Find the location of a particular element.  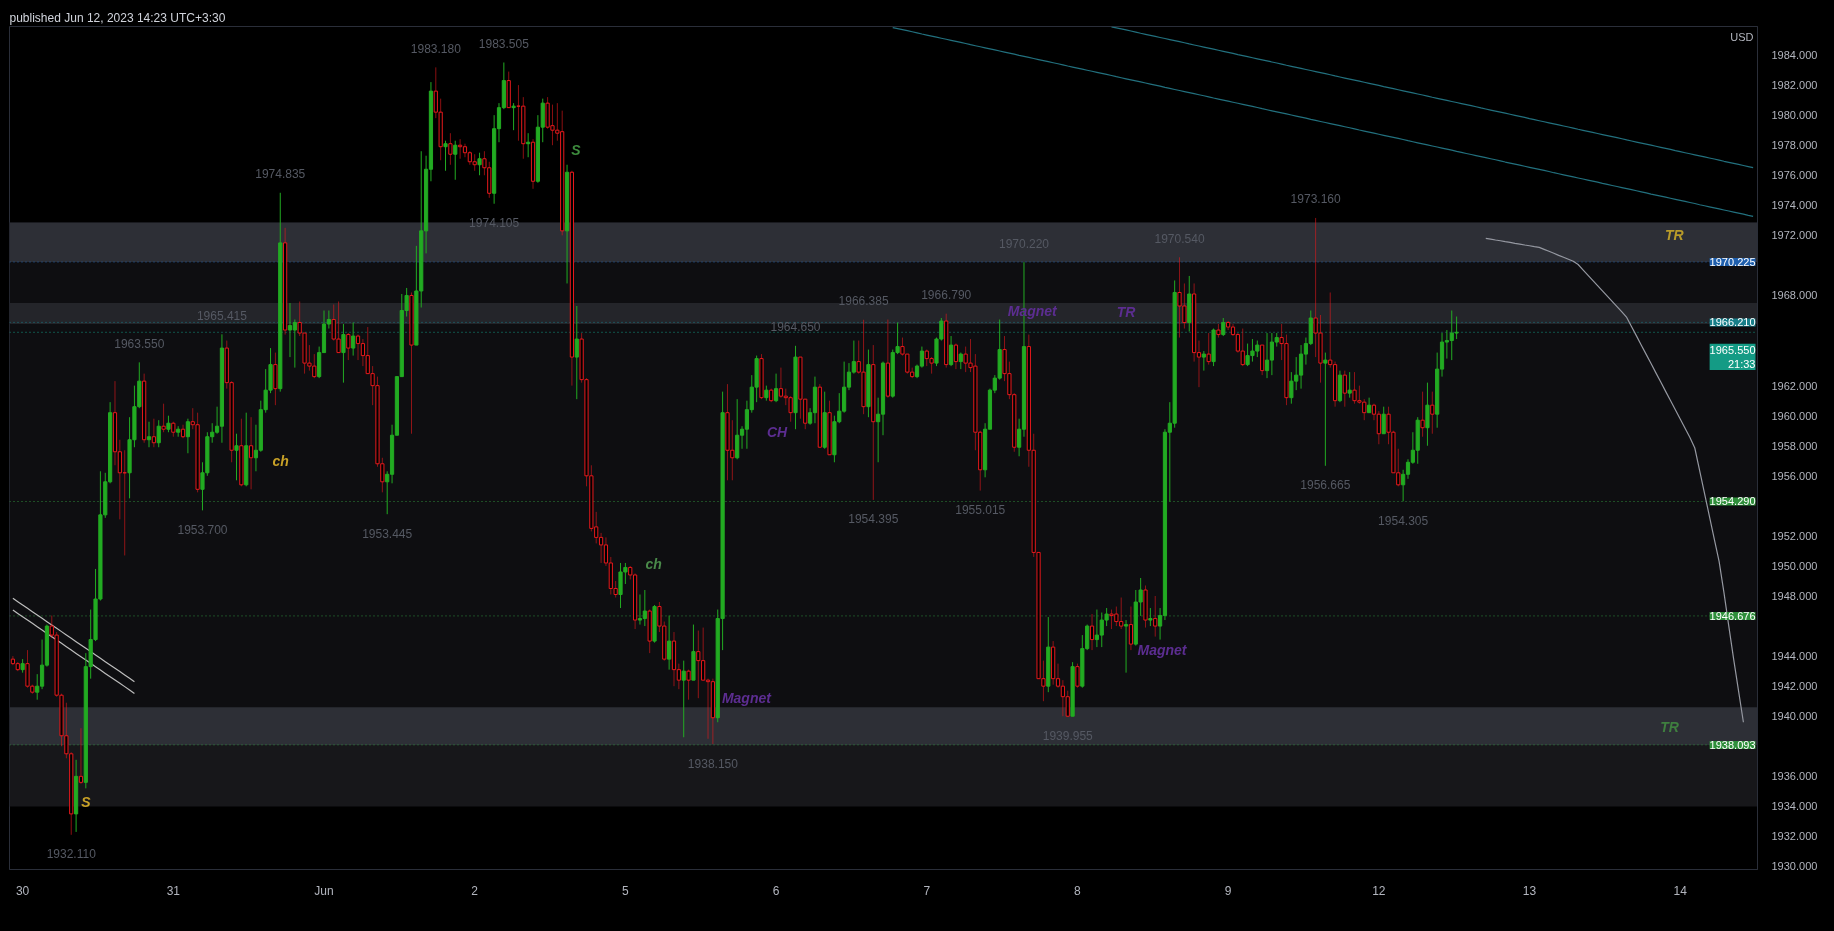

annotation: 1932.110 is located at coordinates (71, 854).